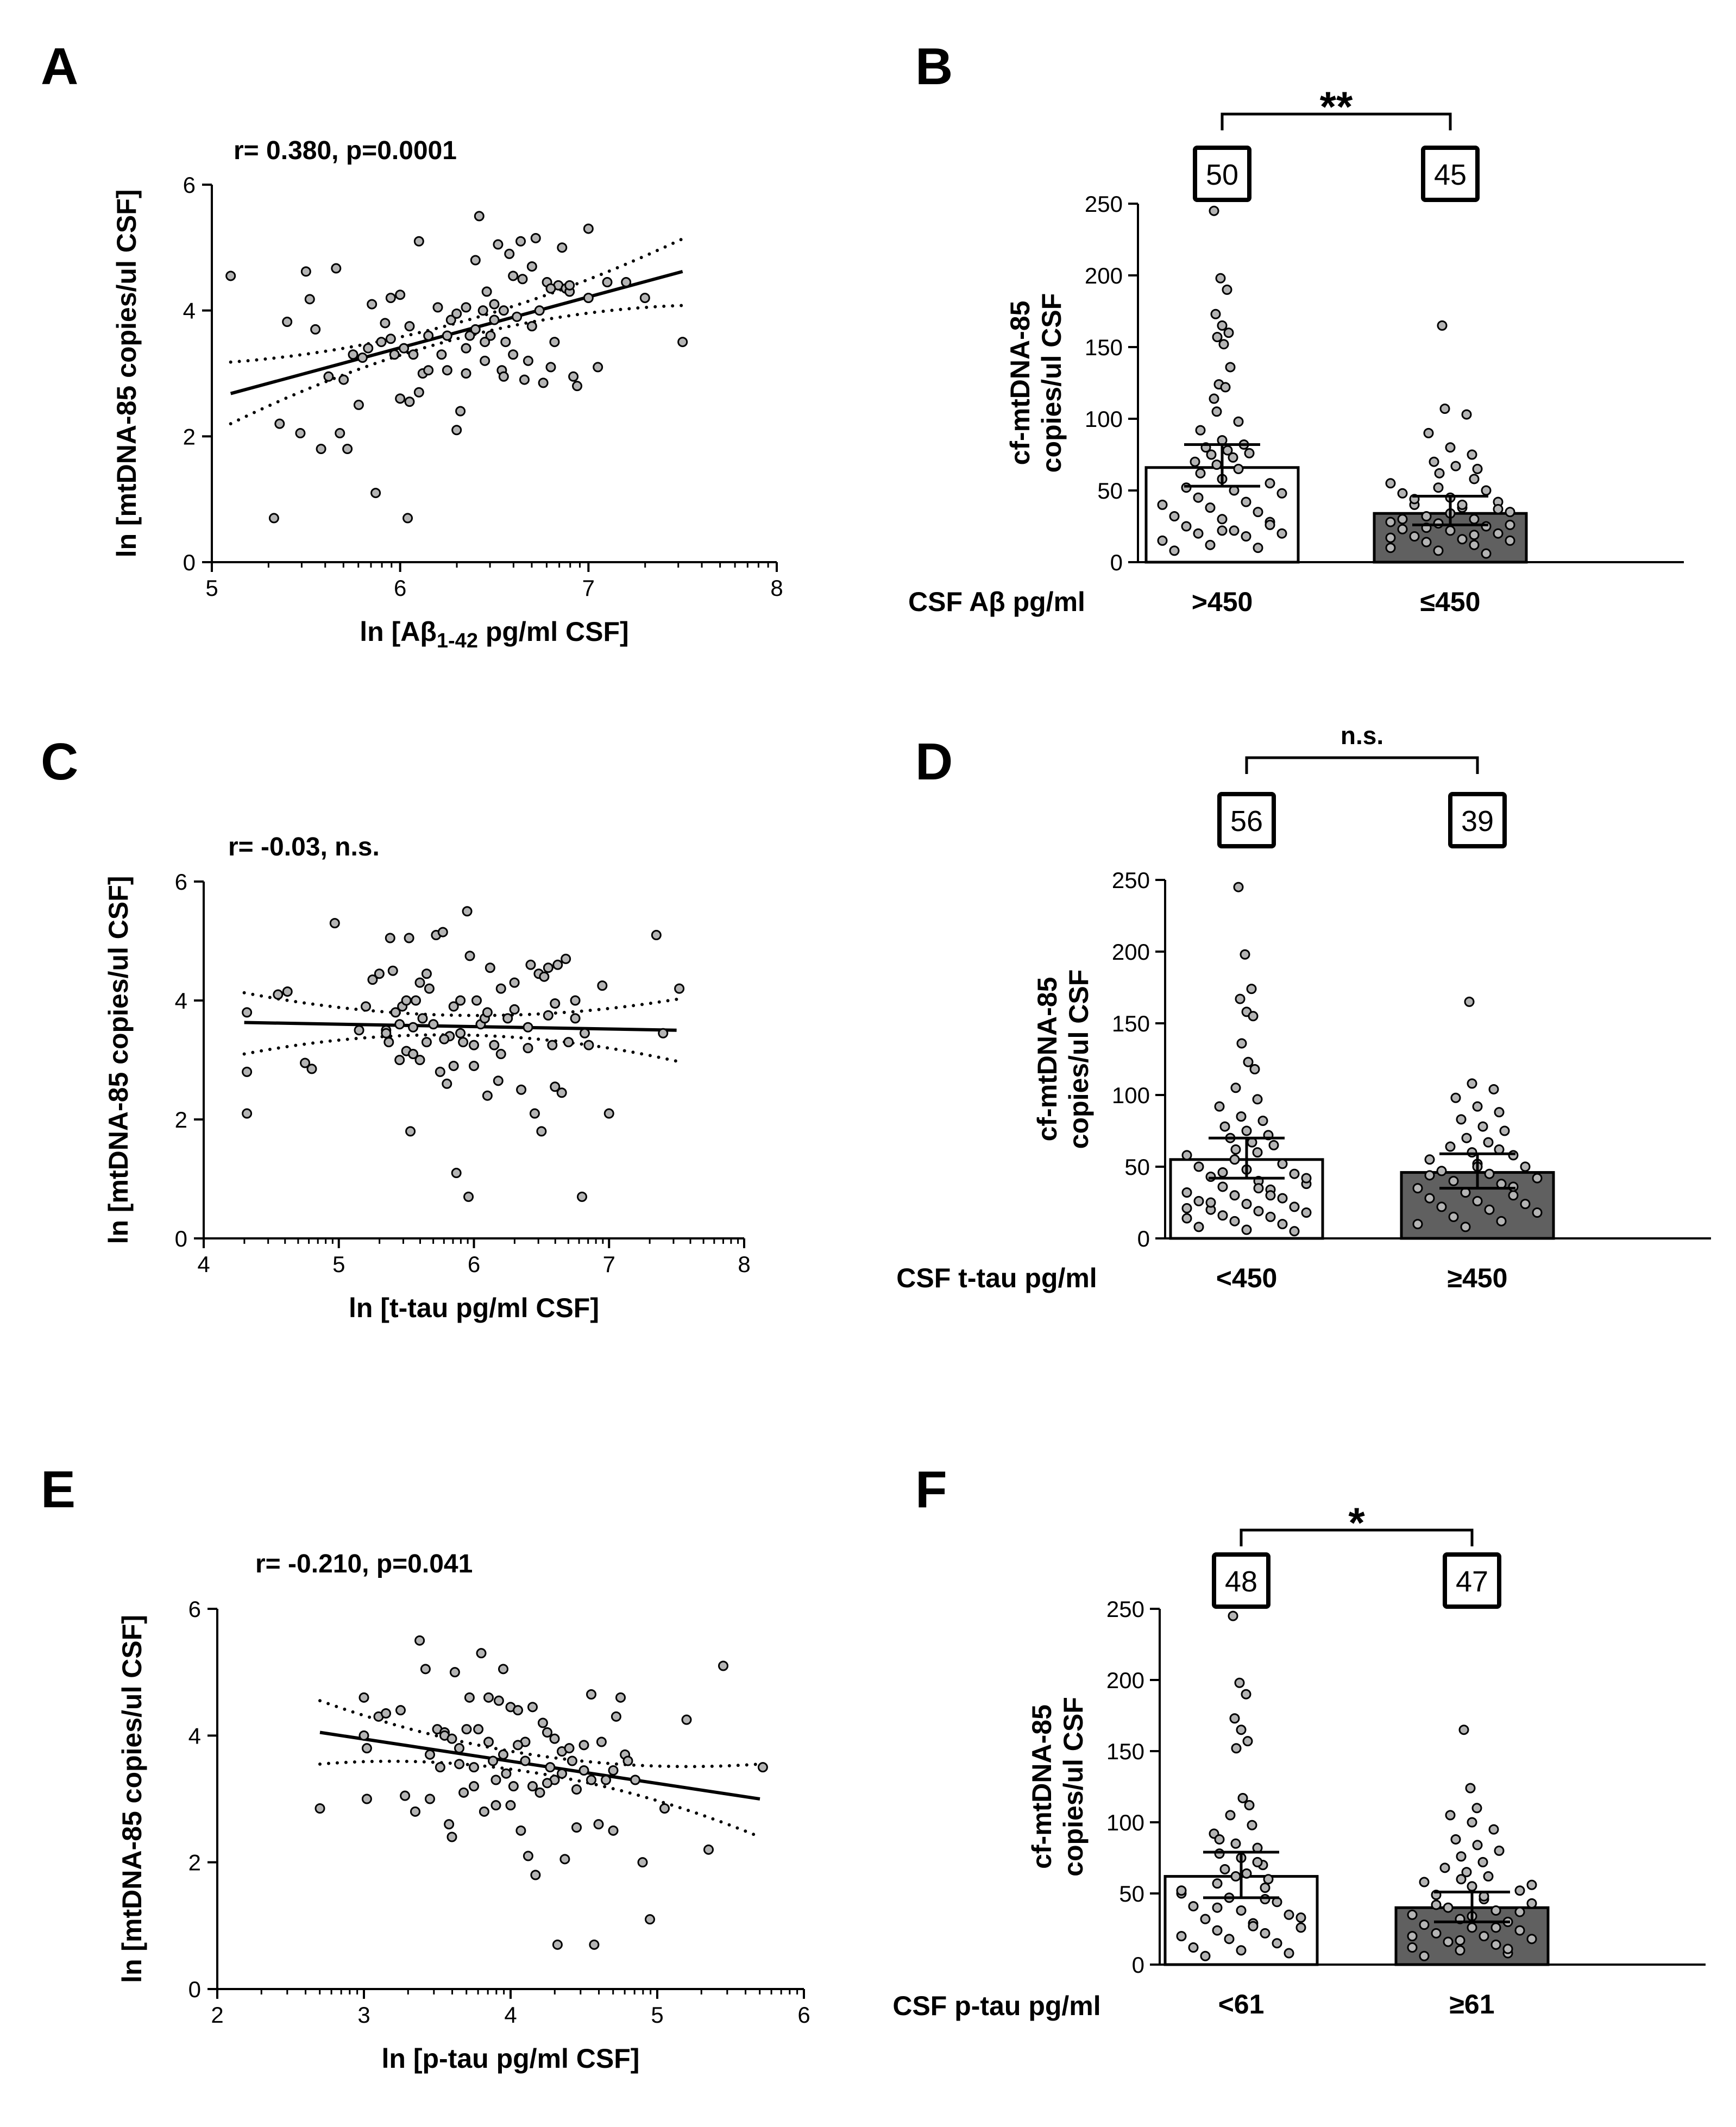 The height and width of the screenshot is (2127, 1736). I want to click on y-tick-label: 150, so click(1104, 347).